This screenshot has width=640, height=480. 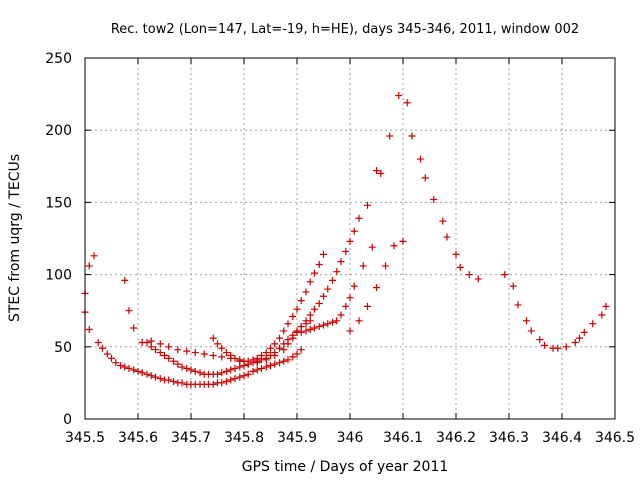 What do you see at coordinates (58, 59) in the screenshot?
I see `y-tick-label: 250` at bounding box center [58, 59].